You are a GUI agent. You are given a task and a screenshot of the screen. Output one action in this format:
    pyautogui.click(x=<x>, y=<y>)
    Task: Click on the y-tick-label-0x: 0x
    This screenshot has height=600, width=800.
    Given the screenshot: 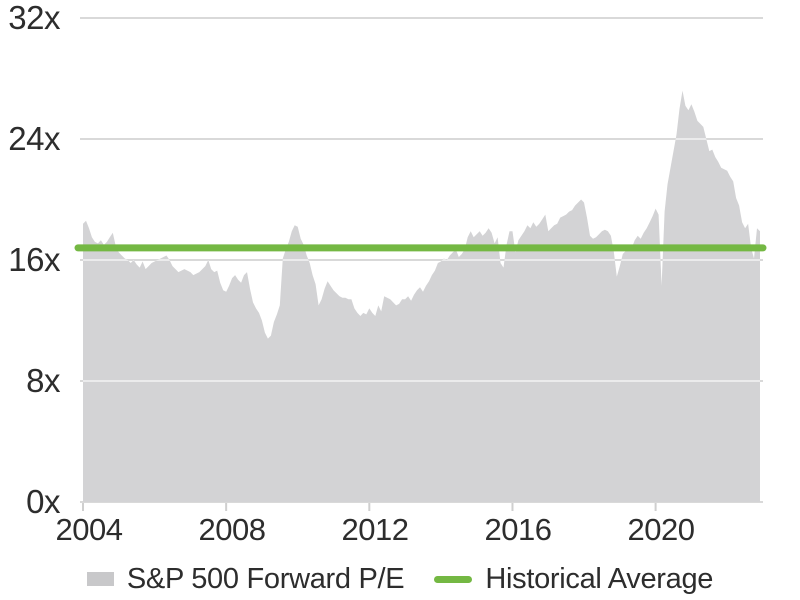 What is the action you would take?
    pyautogui.click(x=43, y=501)
    